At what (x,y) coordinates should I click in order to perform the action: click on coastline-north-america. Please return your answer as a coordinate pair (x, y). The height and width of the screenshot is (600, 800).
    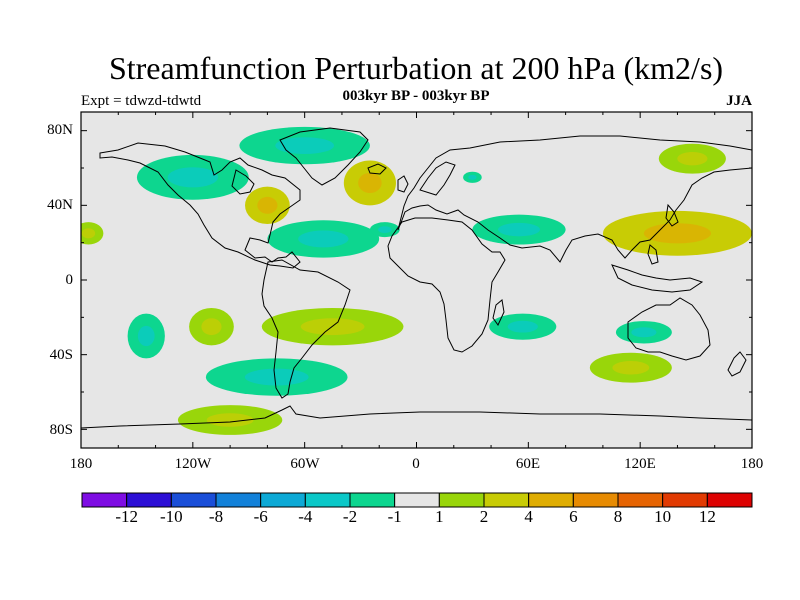
    Looking at the image, I should click on (200, 205).